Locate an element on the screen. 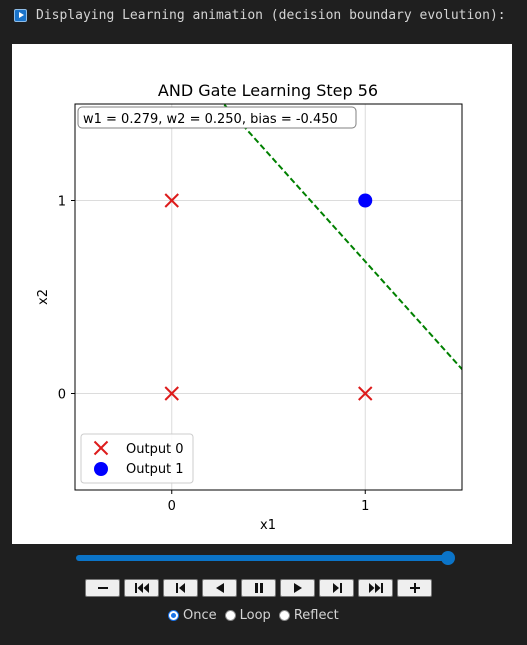 The image size is (527, 645). x-axis-label: x1 is located at coordinates (268, 525).